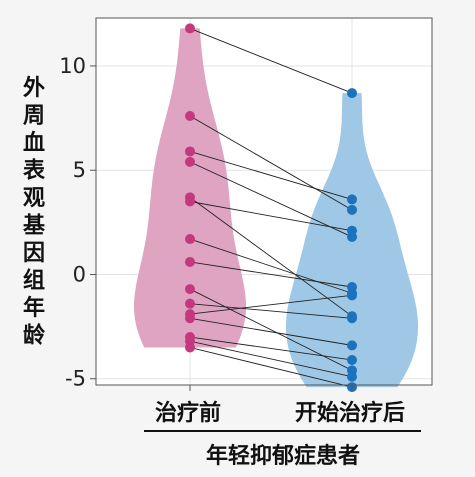  I want to click on y-axis-label-char: 龄, so click(34, 336).